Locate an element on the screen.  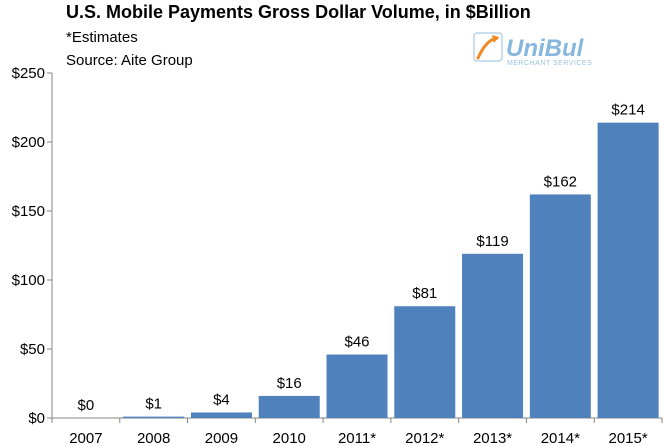
source-note: Source: Aite Group is located at coordinates (129, 60).